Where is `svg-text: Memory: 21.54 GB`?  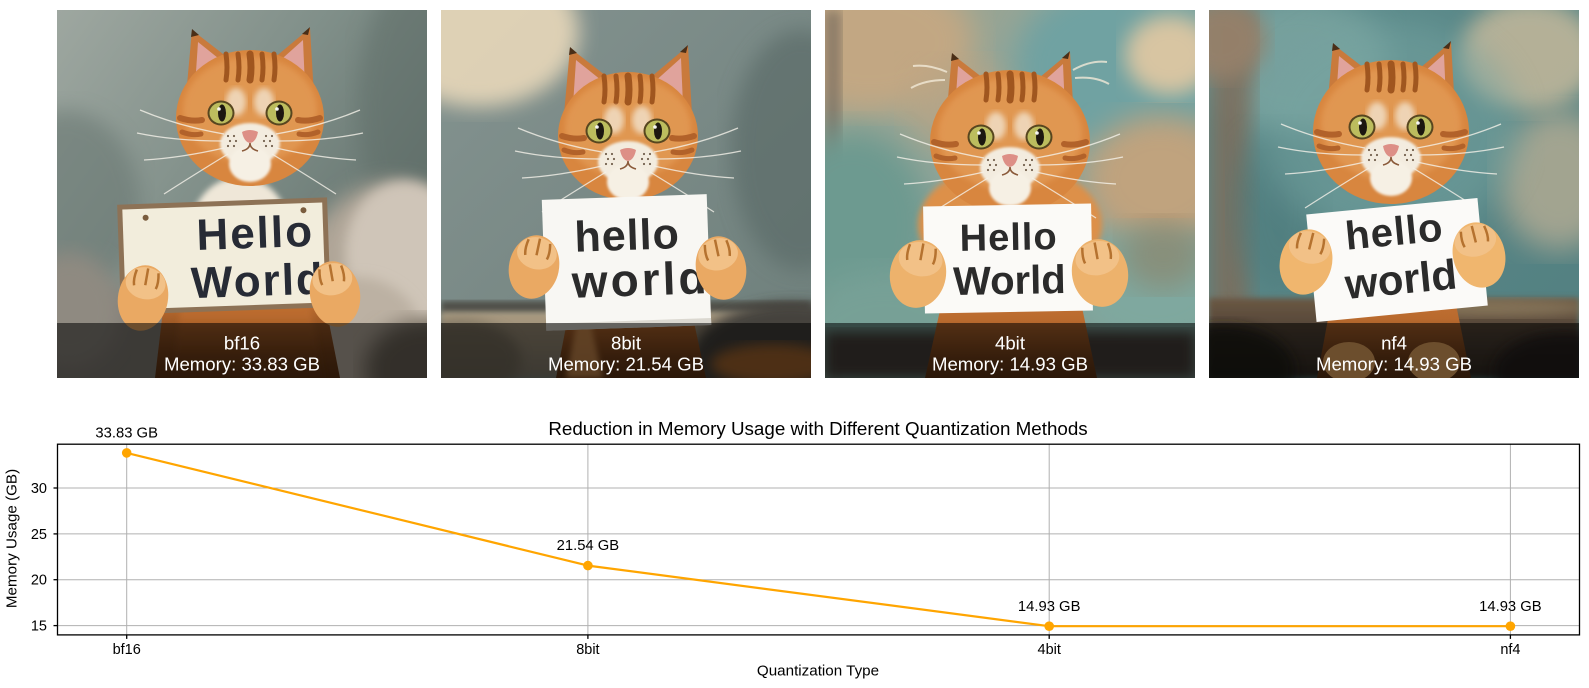 svg-text: Memory: 21.54 GB is located at coordinates (626, 364).